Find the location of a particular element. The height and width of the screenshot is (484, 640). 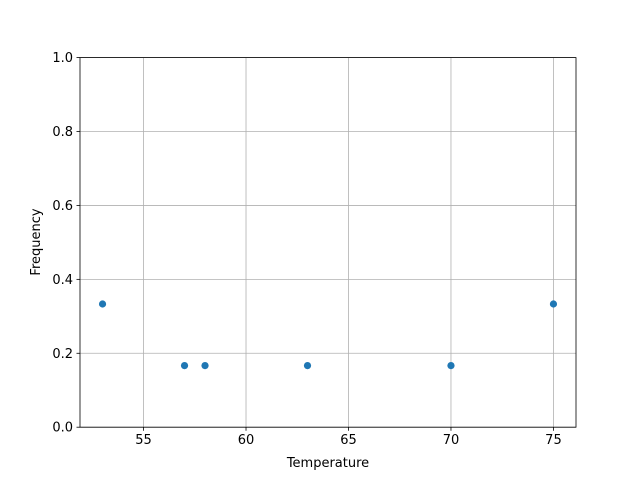

x-tick-label: 65 is located at coordinates (348, 440).